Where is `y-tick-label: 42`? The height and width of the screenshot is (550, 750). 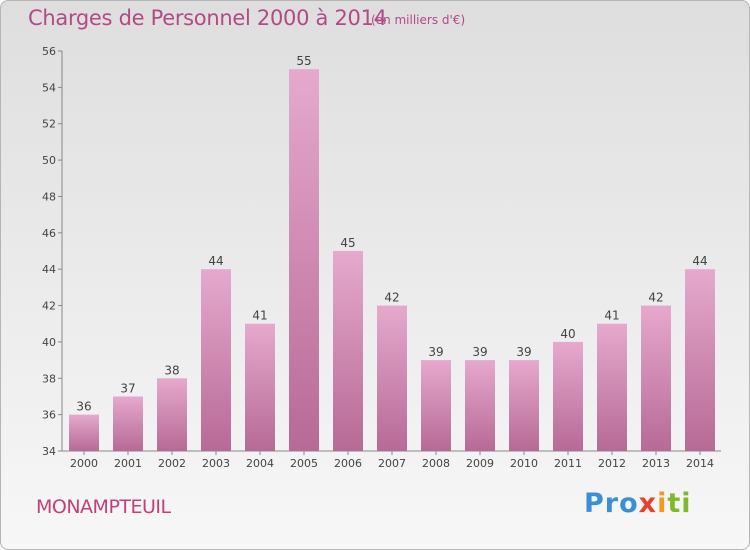
y-tick-label: 42 is located at coordinates (49, 306).